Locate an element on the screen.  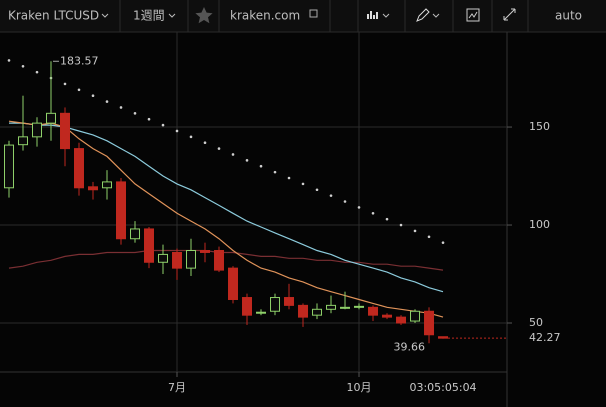
symbol: Kraken LTCUSD is located at coordinates (53, 16).